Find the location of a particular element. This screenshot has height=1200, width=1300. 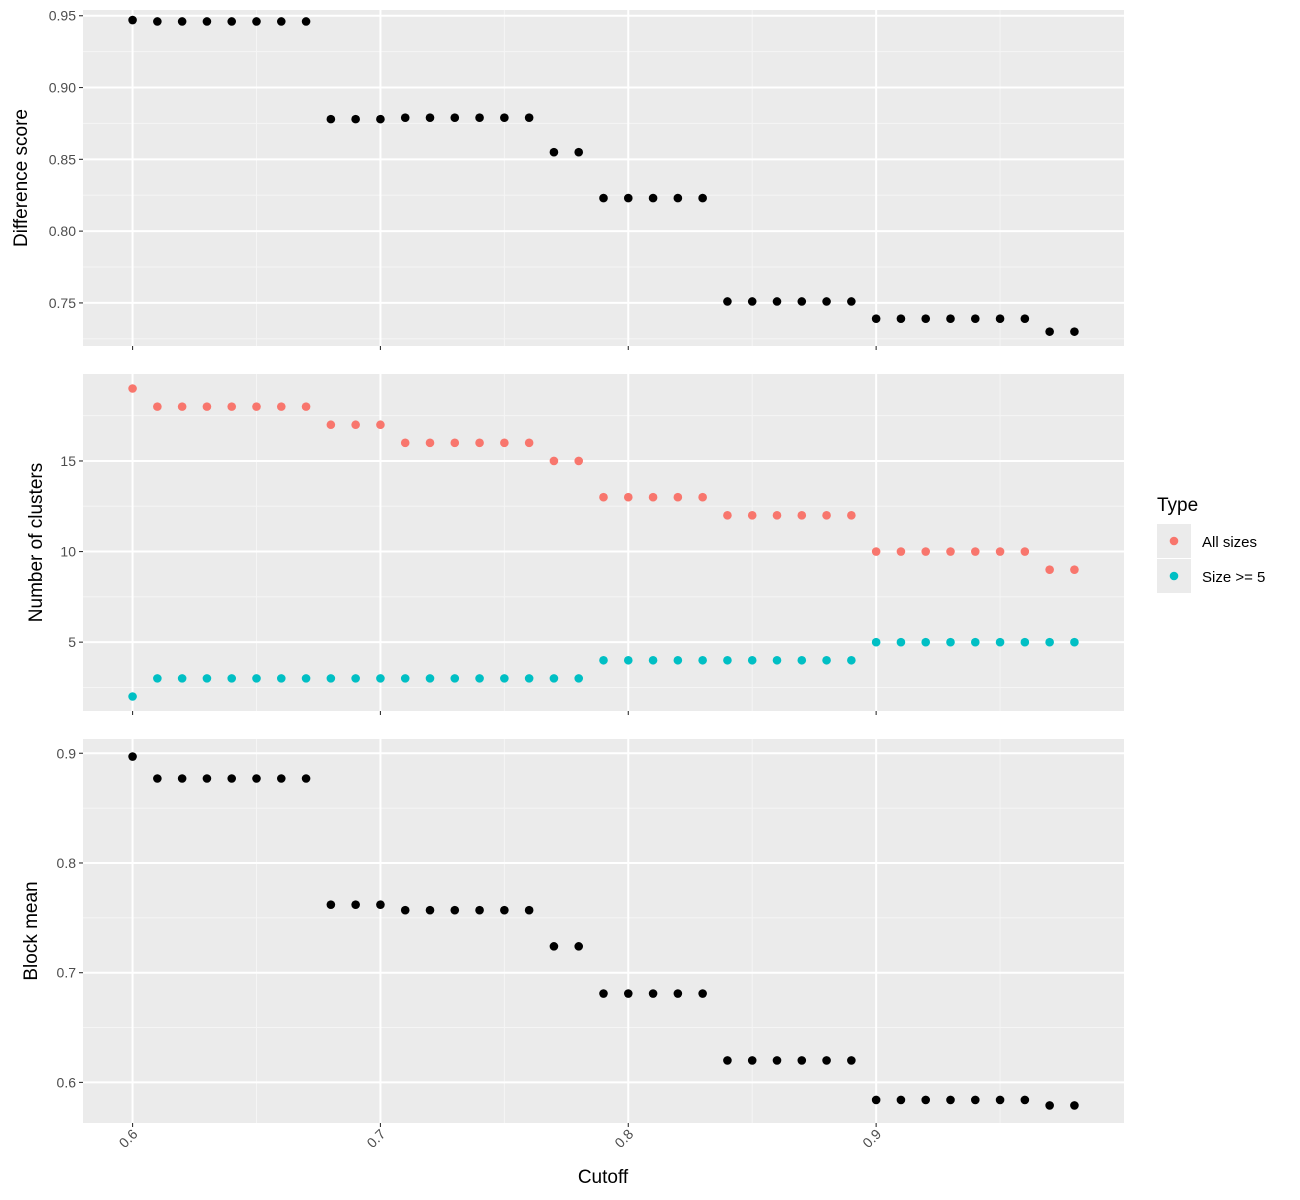

y-tick-label: 0.6 is located at coordinates (67, 1082).